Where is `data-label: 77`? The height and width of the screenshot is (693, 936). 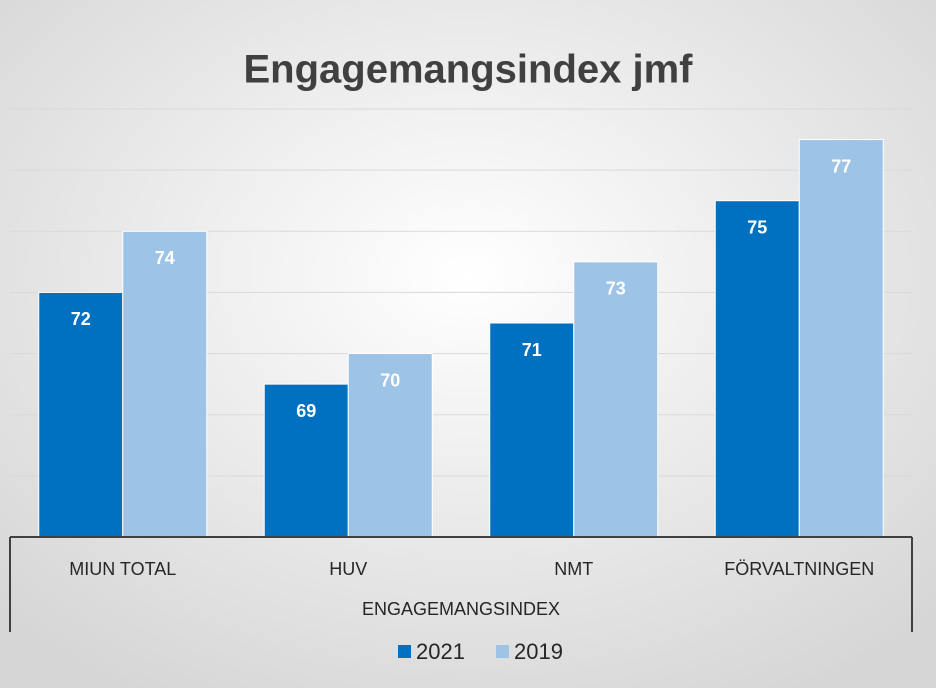 data-label: 77 is located at coordinates (841, 166).